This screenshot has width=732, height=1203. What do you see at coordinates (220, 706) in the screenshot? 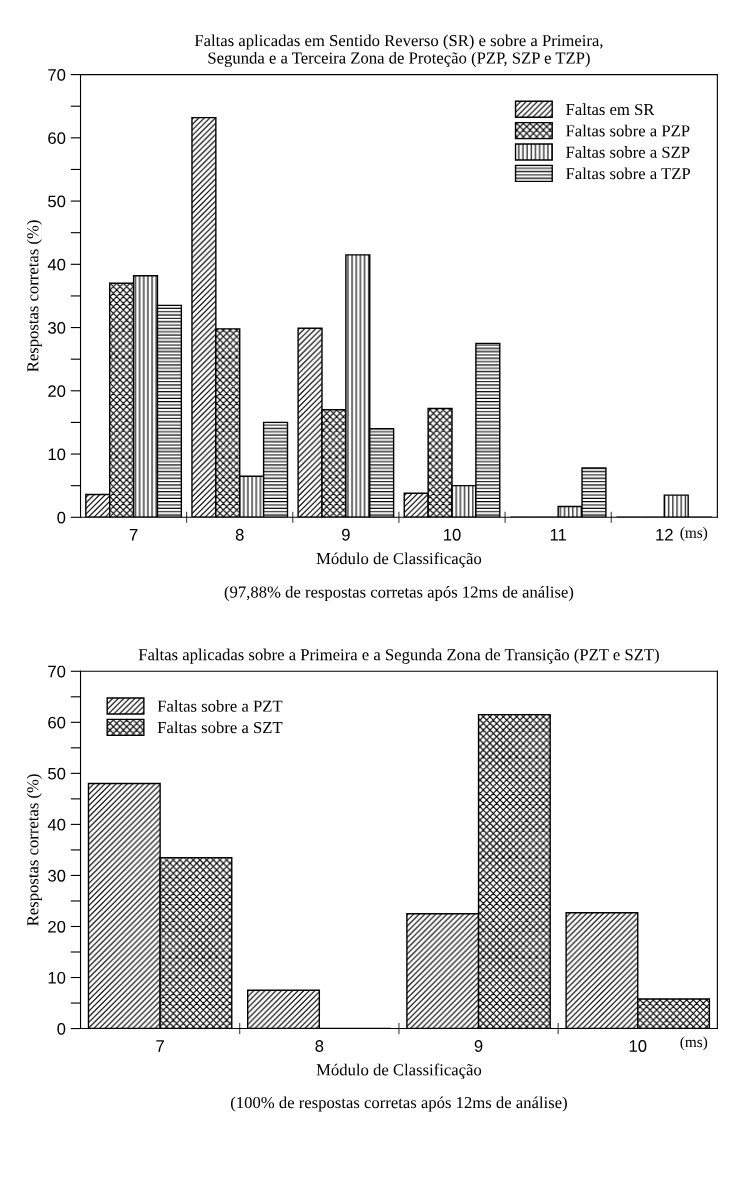
I see `legend-label: Faltas sobre a PZT` at bounding box center [220, 706].